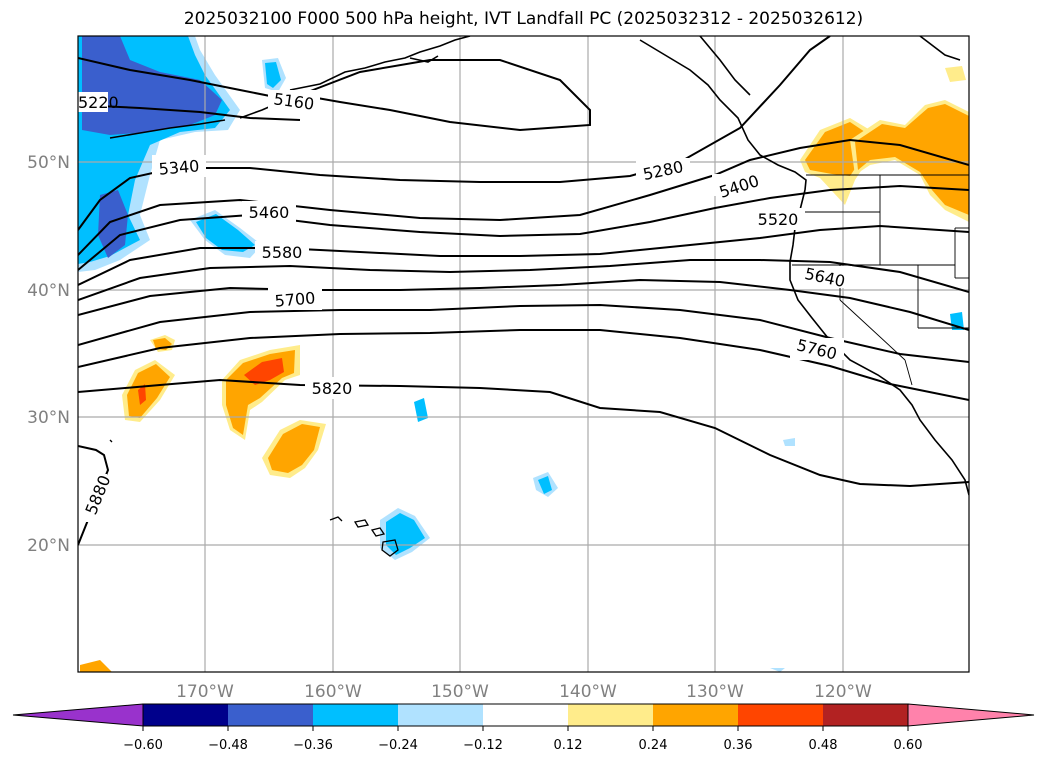 The height and width of the screenshot is (765, 1047). I want to click on colorbar-tick-label: −0.12, so click(483, 745).